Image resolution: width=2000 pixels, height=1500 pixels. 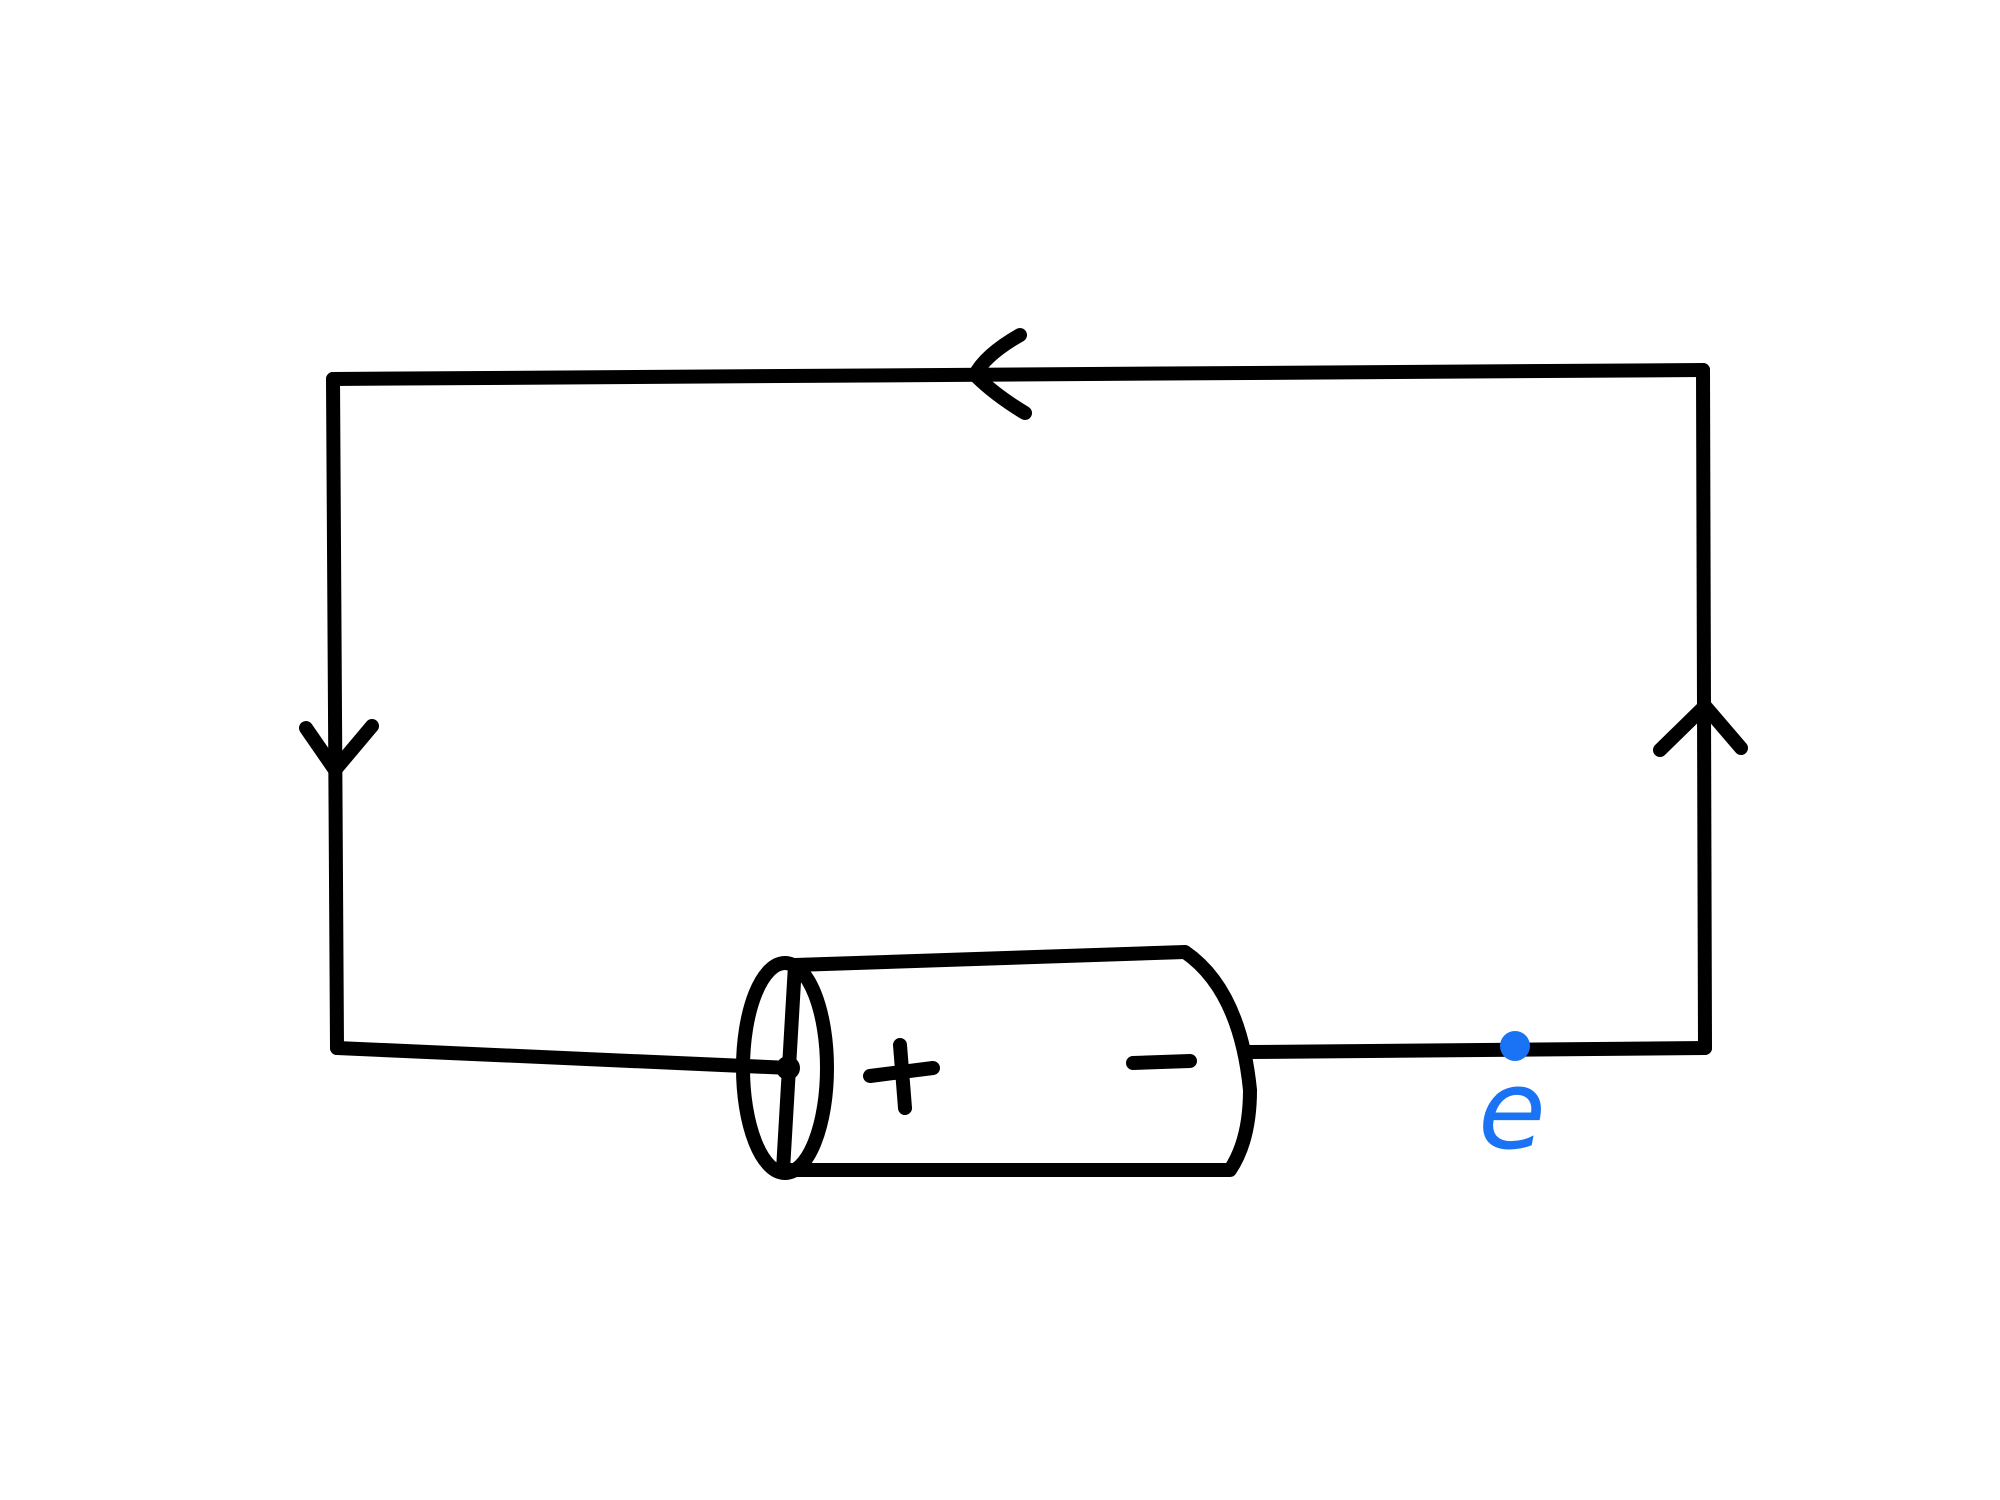 I want to click on battery-minus-icon, so click(x=1161, y=1062).